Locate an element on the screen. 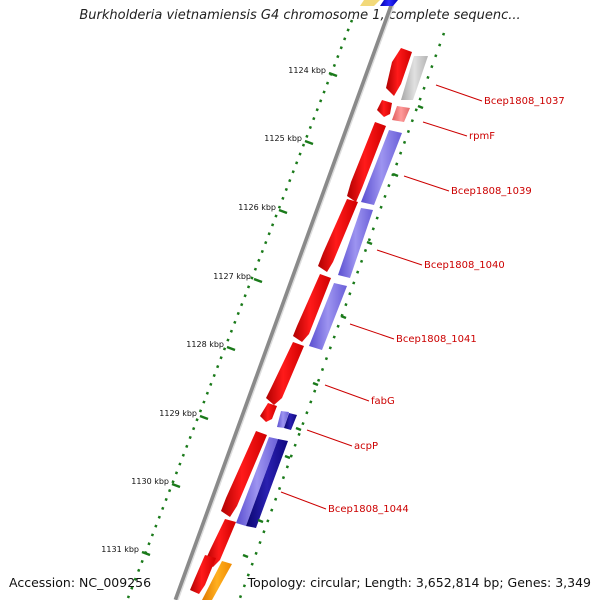  axis-tick-label: 1131 kbp is located at coordinates (120, 549).